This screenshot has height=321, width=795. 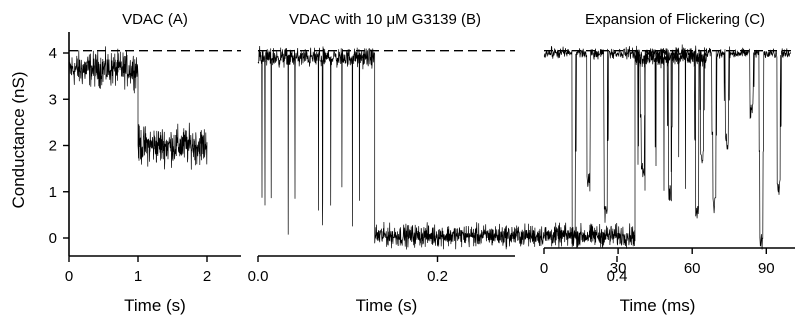 What do you see at coordinates (675, 19) in the screenshot?
I see `panel-title-3: Expansion of Flickering (C)` at bounding box center [675, 19].